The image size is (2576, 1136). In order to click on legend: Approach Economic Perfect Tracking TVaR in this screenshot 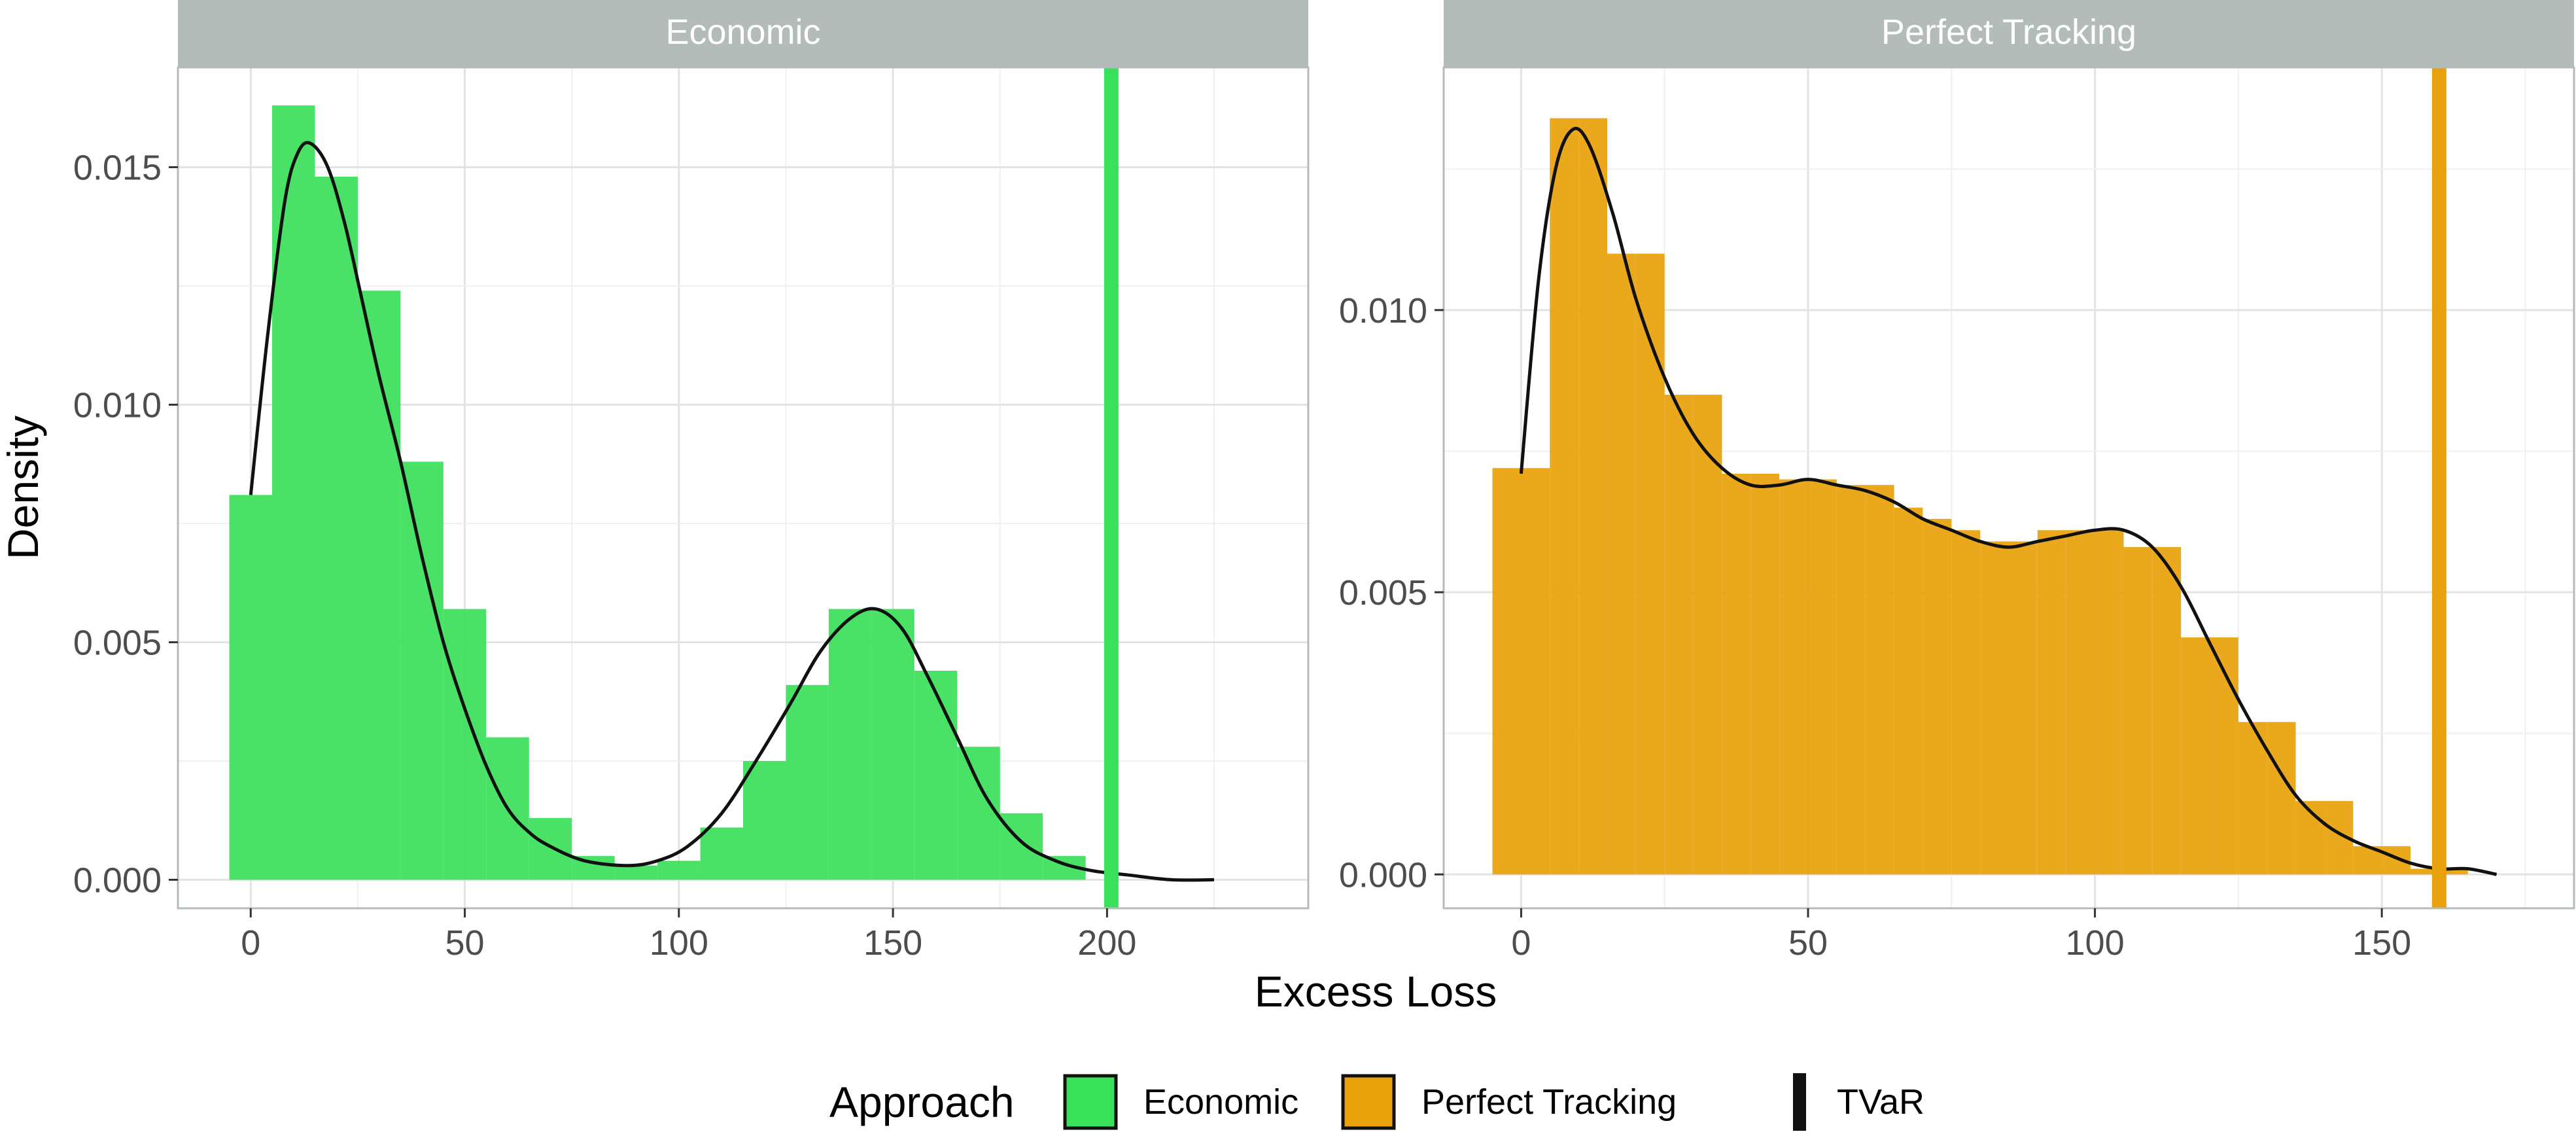, I will do `click(1377, 1102)`.